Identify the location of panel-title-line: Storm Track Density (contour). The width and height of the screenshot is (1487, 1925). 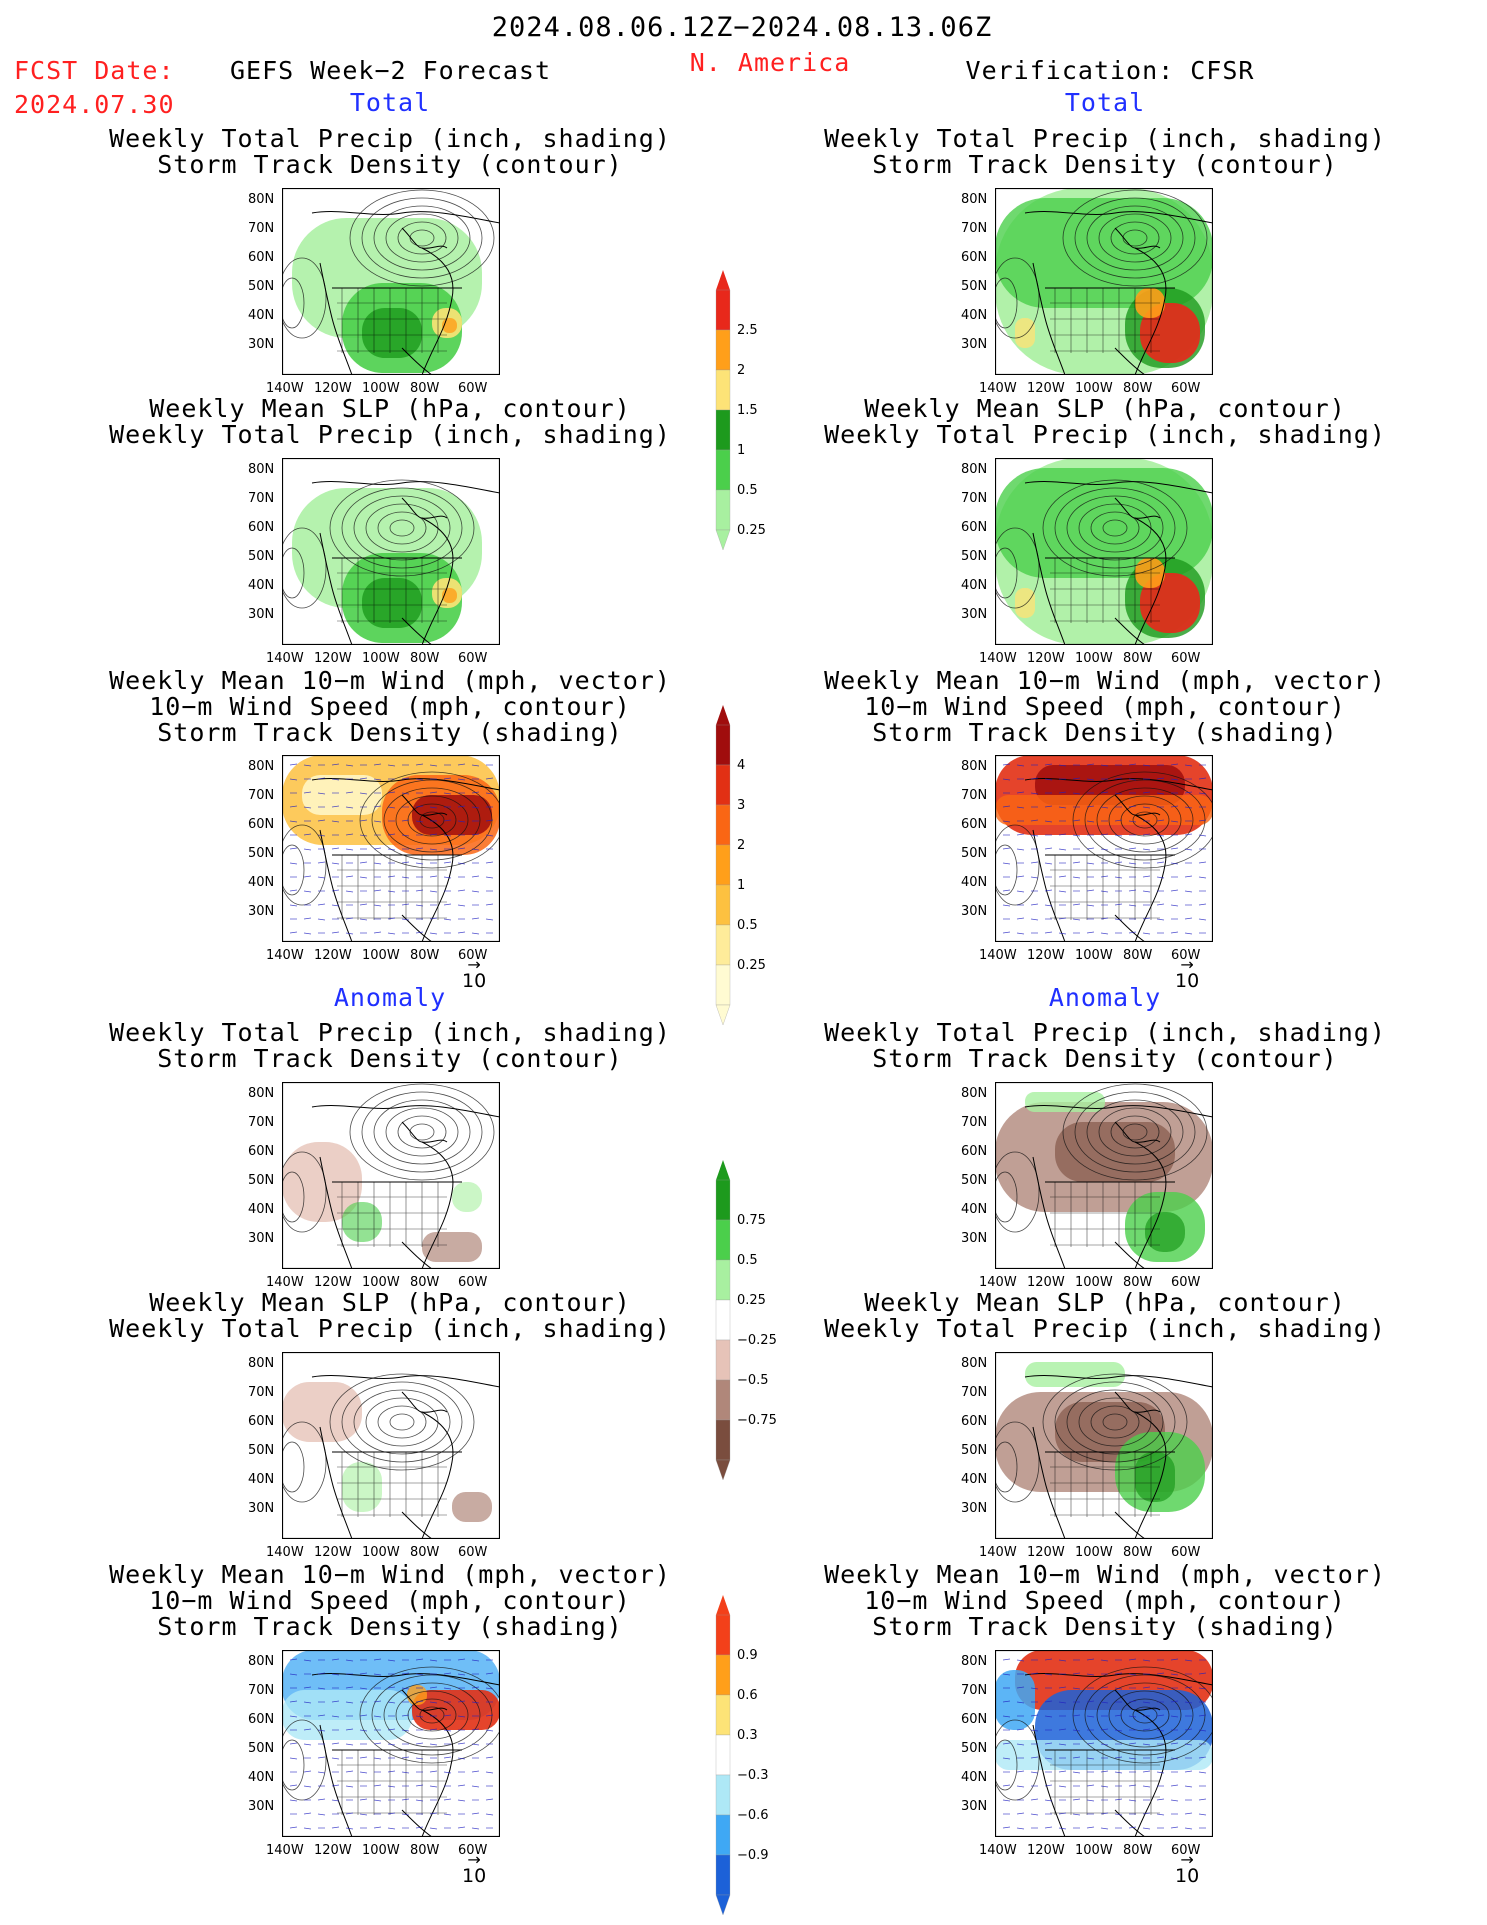
(1105, 1058).